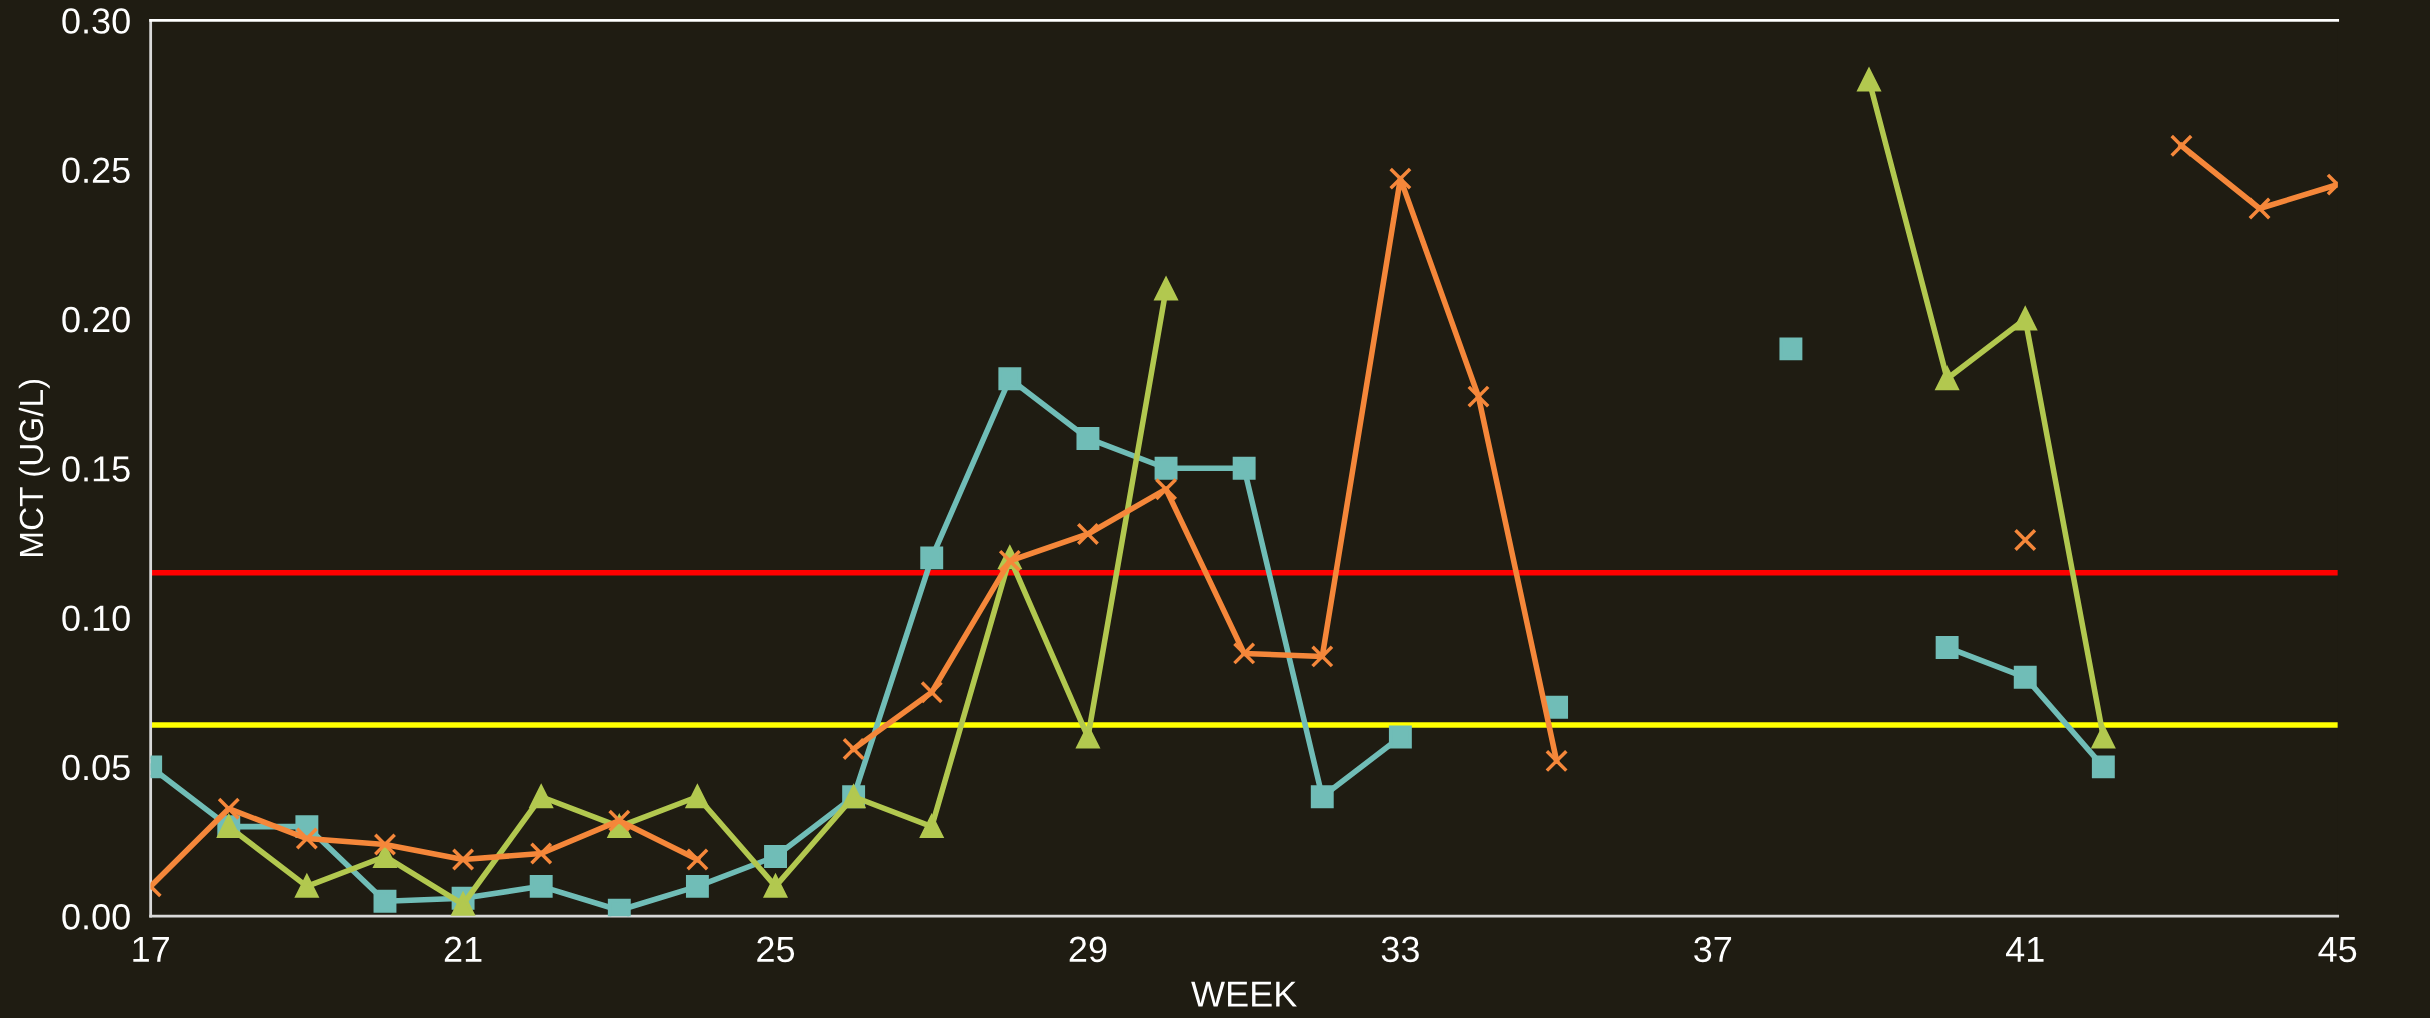 The width and height of the screenshot is (2430, 1018). Describe the element at coordinates (96, 170) in the screenshot. I see `y-tick-label: 0.25` at that location.